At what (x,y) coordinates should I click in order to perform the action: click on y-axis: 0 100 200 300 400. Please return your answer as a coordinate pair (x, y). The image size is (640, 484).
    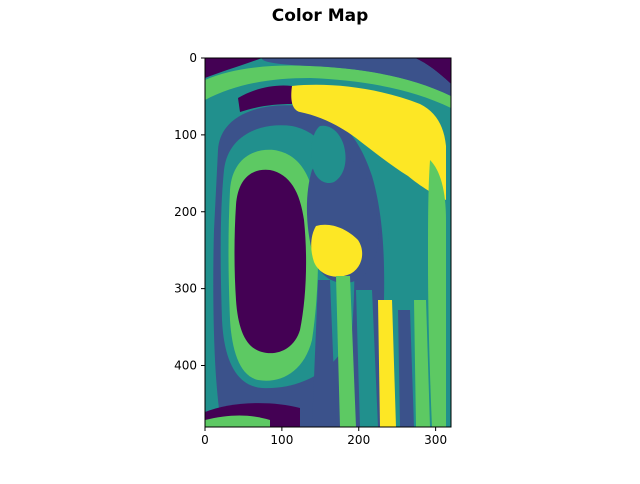
    Looking at the image, I should click on (189, 212).